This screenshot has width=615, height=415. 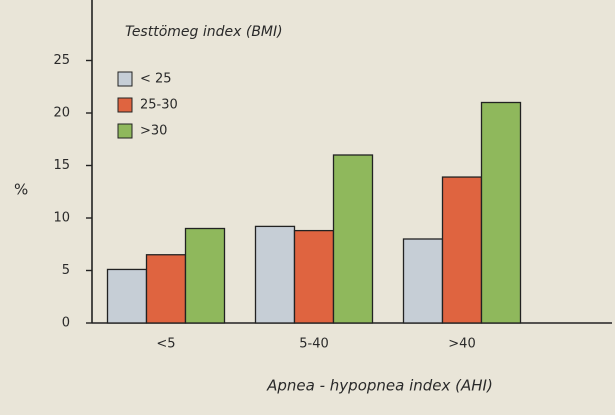 What do you see at coordinates (21, 190) in the screenshot?
I see `y-axis-label: %` at bounding box center [21, 190].